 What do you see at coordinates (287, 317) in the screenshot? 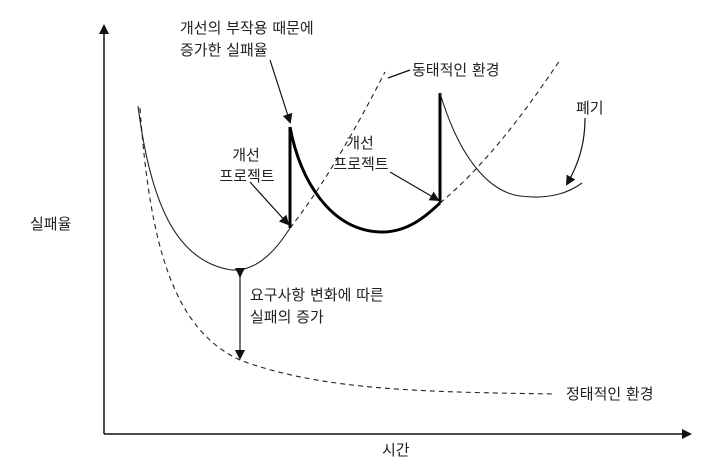
I see `requirement-change-line2: 실패의 증가` at bounding box center [287, 317].